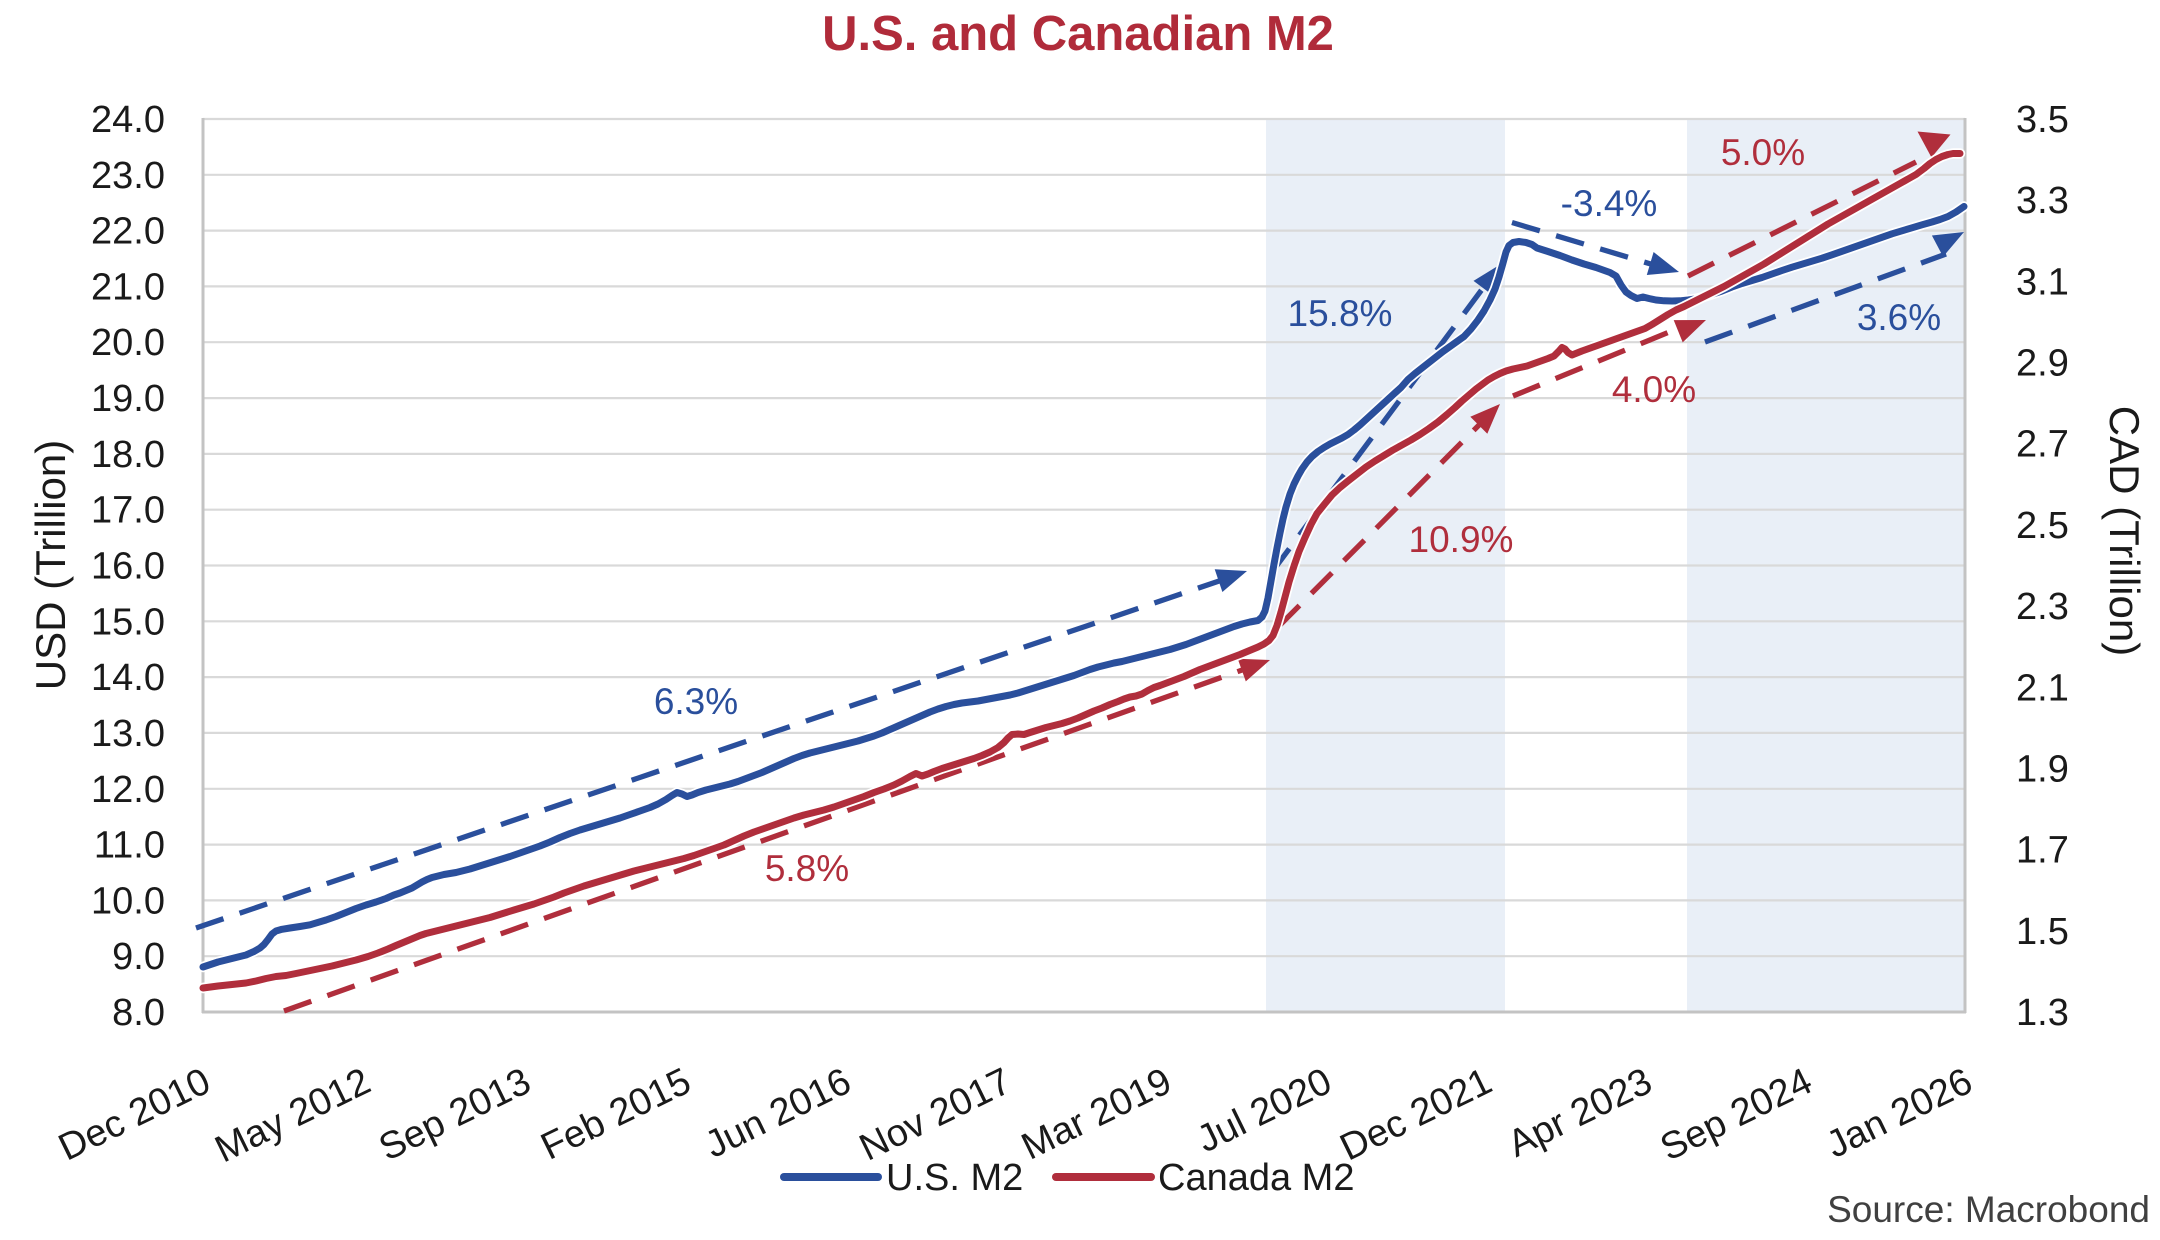 The image size is (2160, 1240). What do you see at coordinates (807, 868) in the screenshot?
I see `svg-text: 5.8%` at bounding box center [807, 868].